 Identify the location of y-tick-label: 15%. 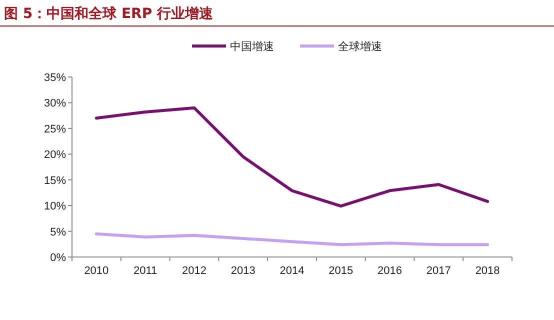
(55, 180).